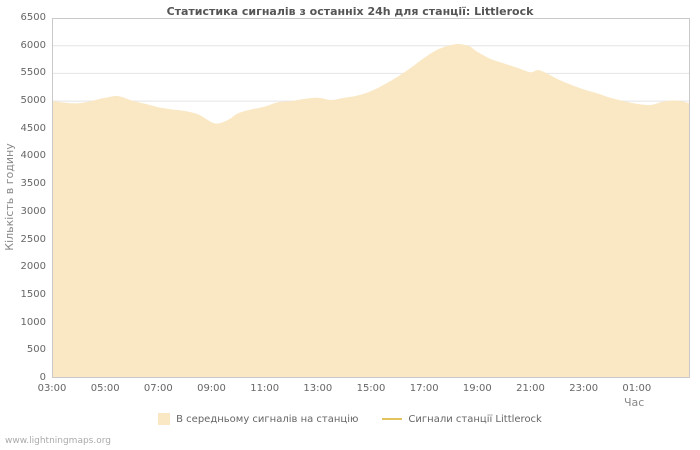 The image size is (700, 450). I want to click on y-tick-label: 2000, so click(33, 267).